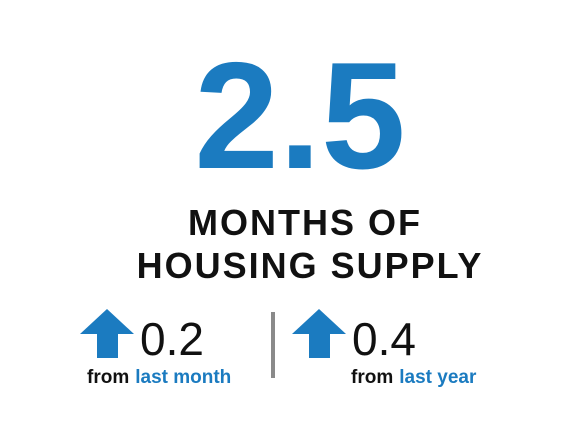 Image resolution: width=588 pixels, height=432 pixels. I want to click on headline-label: MONTHS OF, so click(305, 222).